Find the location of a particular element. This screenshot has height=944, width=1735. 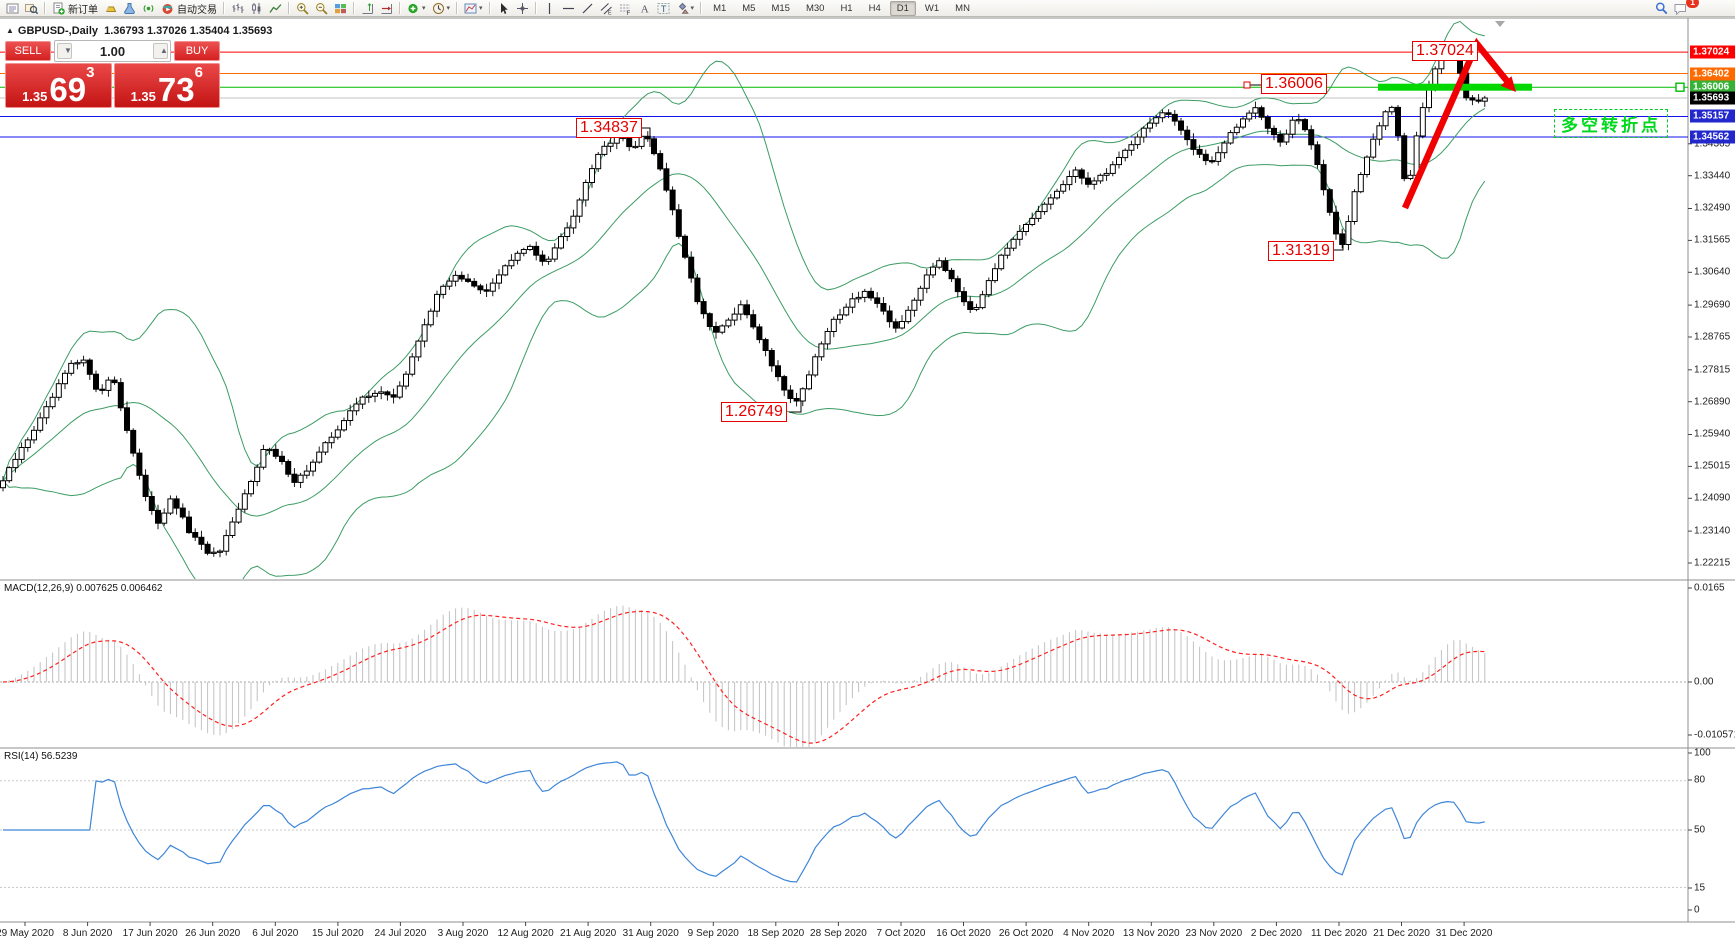

price-tick: 1.25015 is located at coordinates (1712, 466).